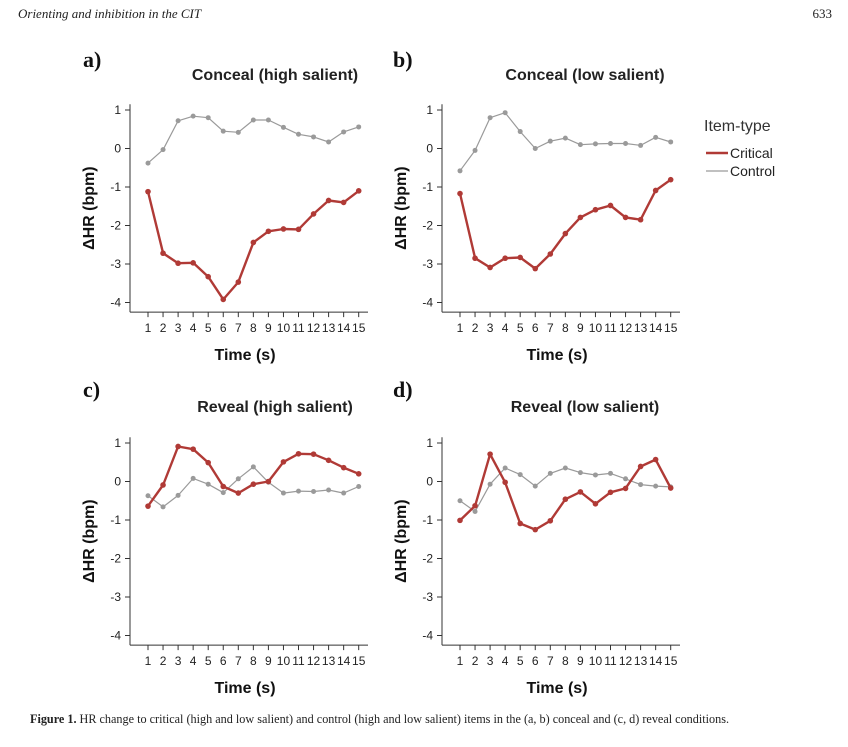 Image resolution: width=848 pixels, height=747 pixels. I want to click on caption-label: Figure 1., so click(53, 719).